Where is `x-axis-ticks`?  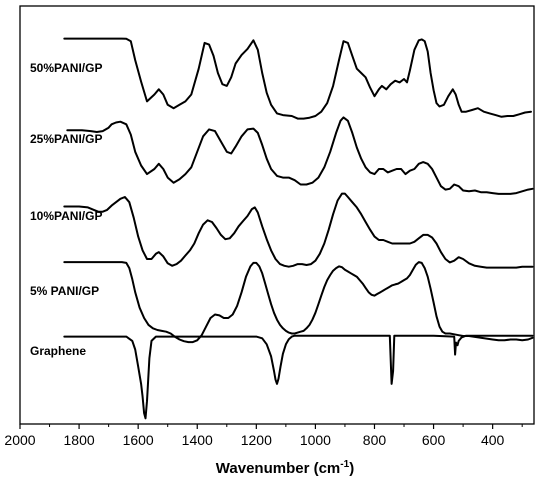
x-axis-ticks is located at coordinates (271, 426).